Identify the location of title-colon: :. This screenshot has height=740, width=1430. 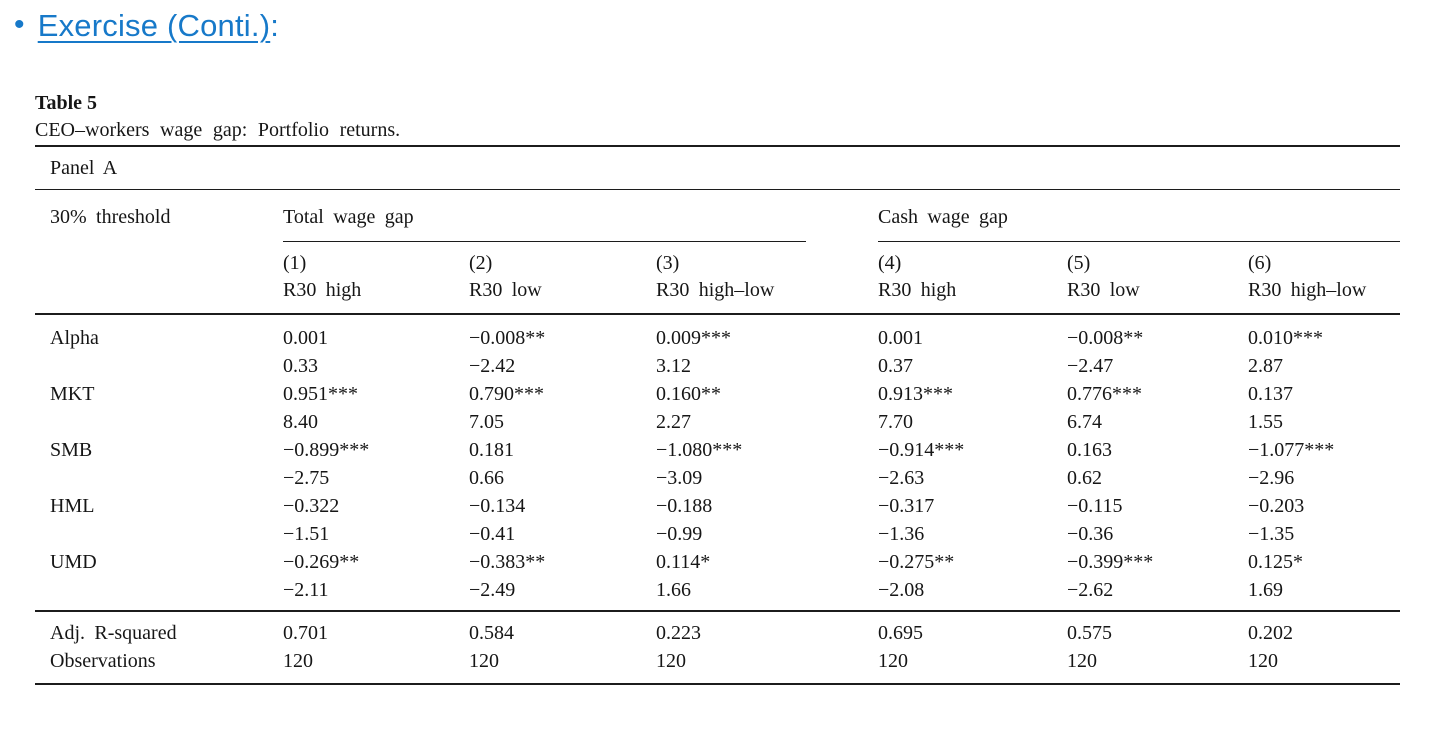
(275, 25).